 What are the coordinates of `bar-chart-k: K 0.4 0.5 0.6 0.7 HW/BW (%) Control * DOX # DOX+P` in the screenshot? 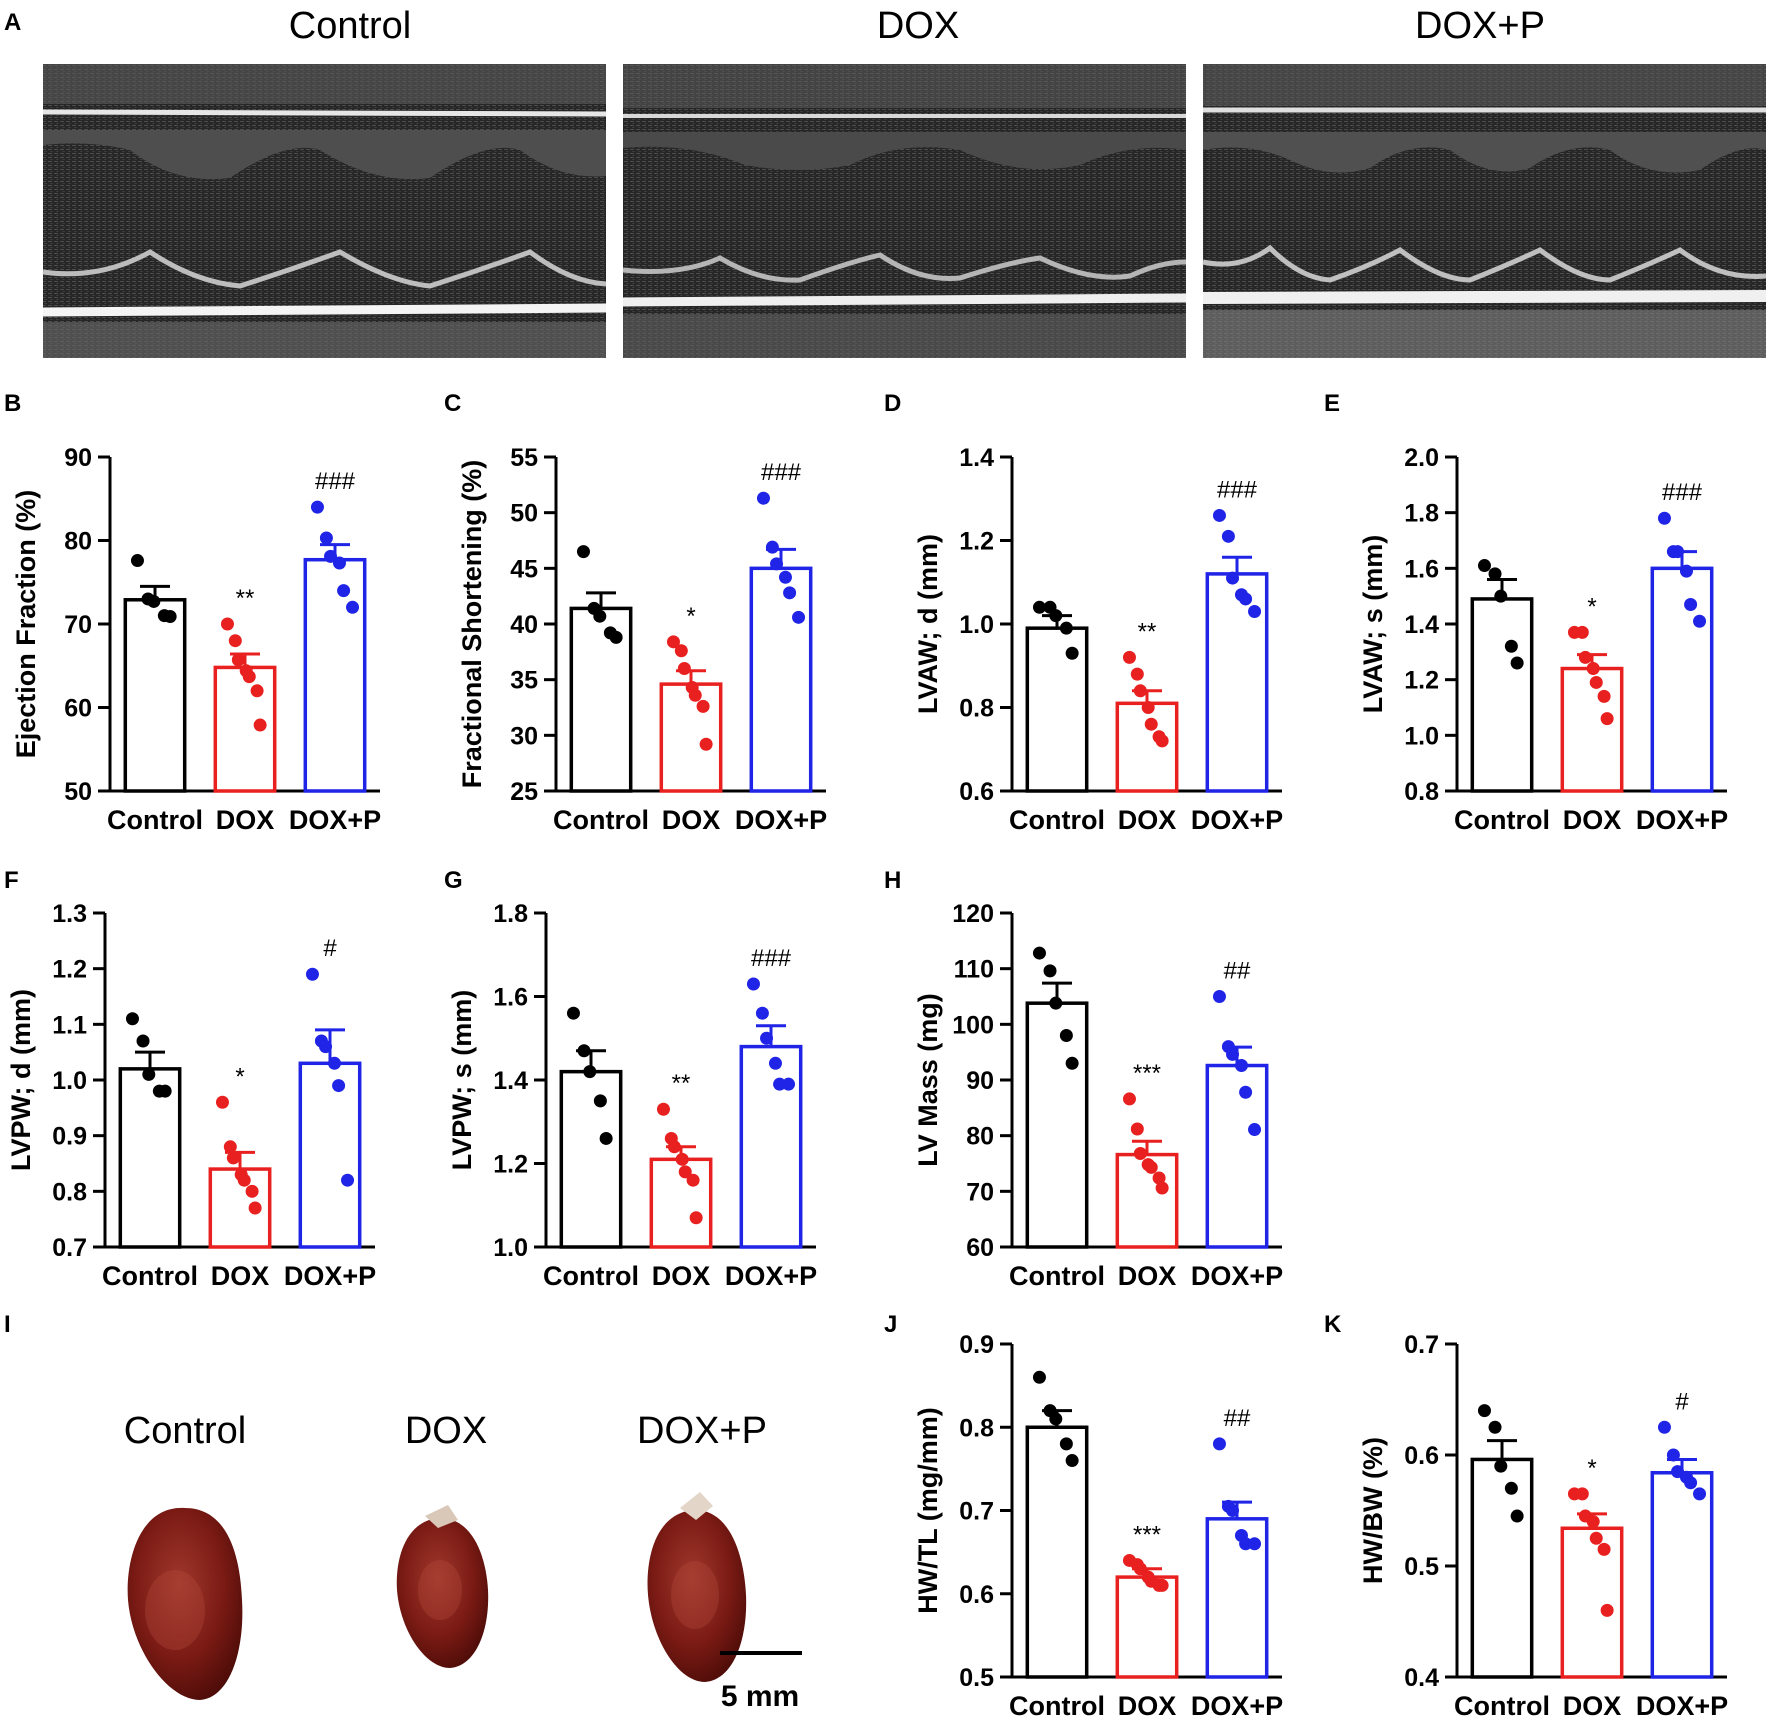 It's located at (1526, 1516).